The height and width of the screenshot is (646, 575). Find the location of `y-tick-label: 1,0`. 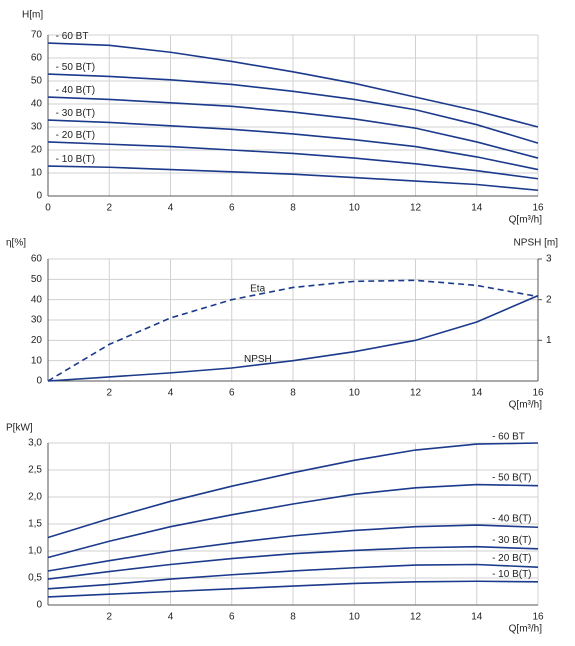

y-tick-label: 1,0 is located at coordinates (35, 551).